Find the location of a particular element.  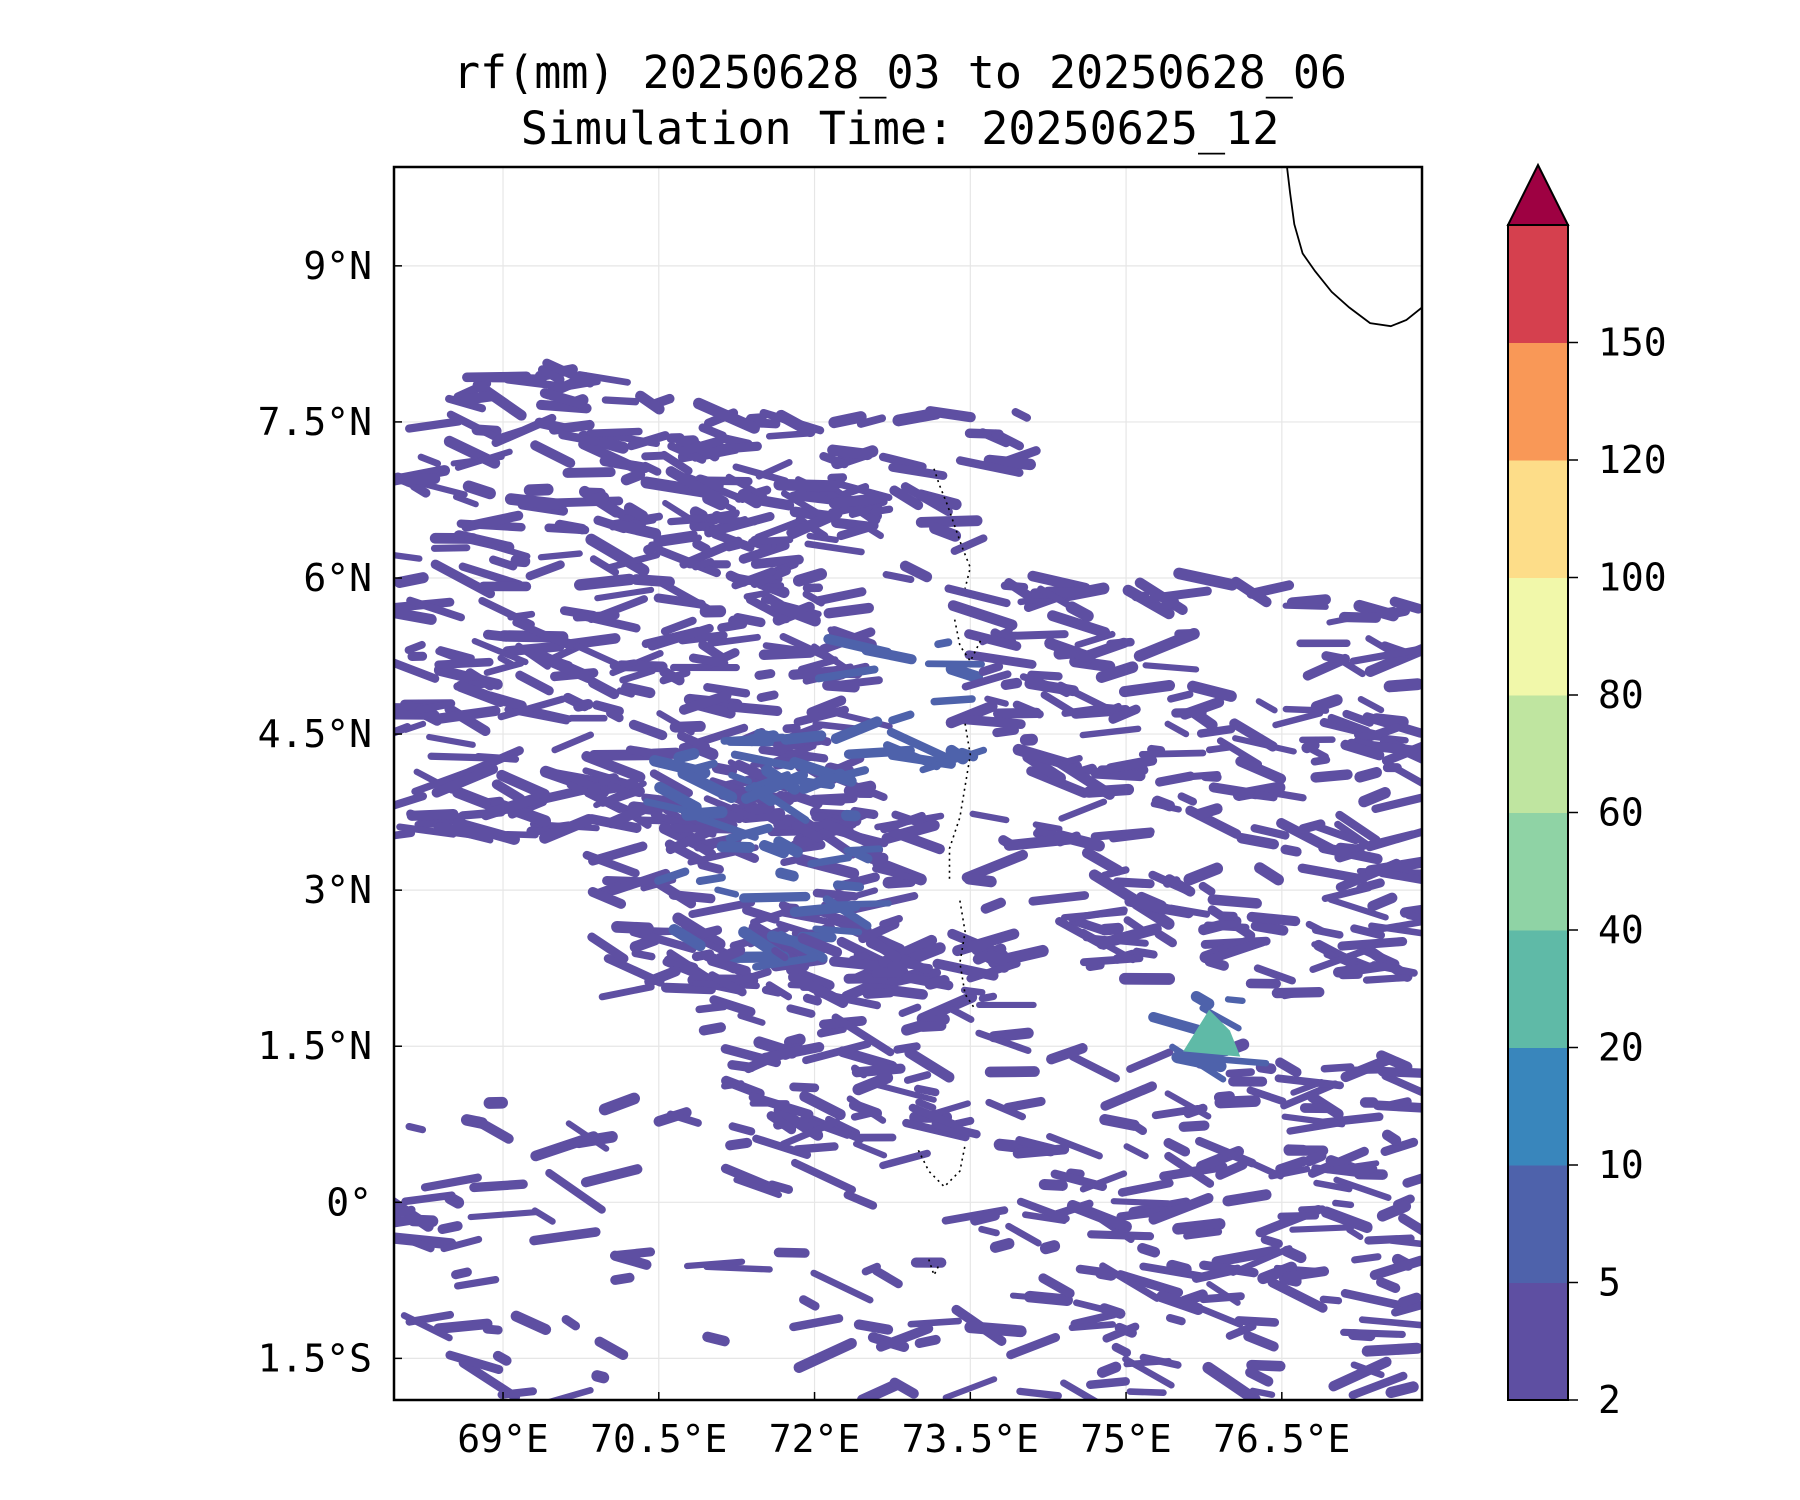

colorbar-tick-label: 20 is located at coordinates (1621, 1048).